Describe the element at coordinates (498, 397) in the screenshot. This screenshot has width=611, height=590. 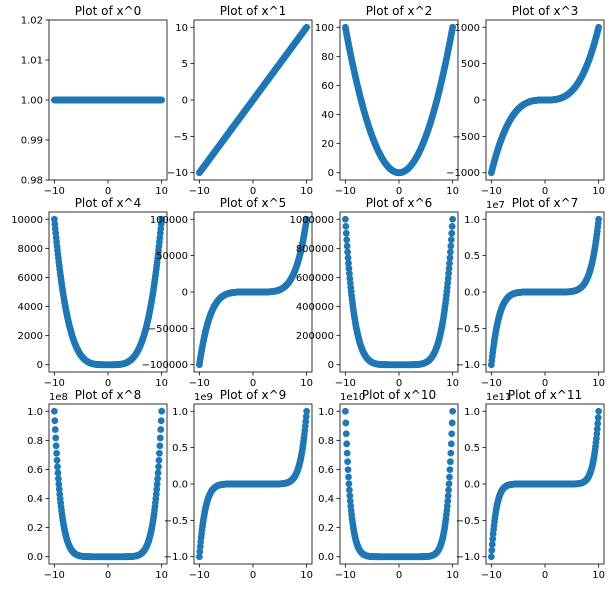
I see `y-offset-label: 1e11` at that location.